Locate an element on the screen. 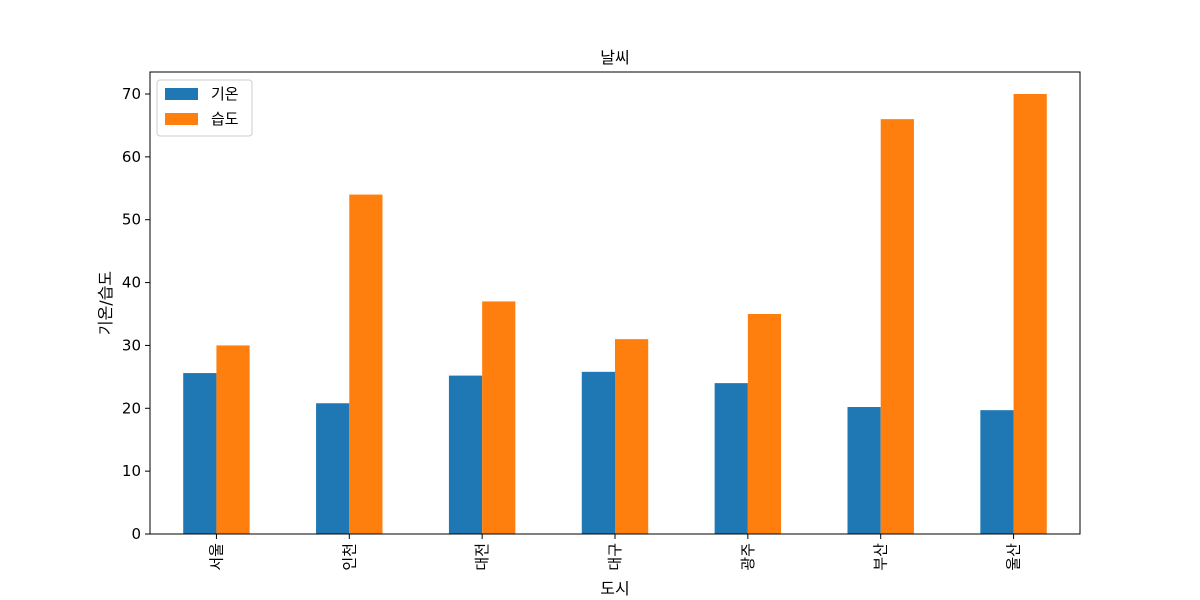  y-tick-label: 30 is located at coordinates (131, 345).